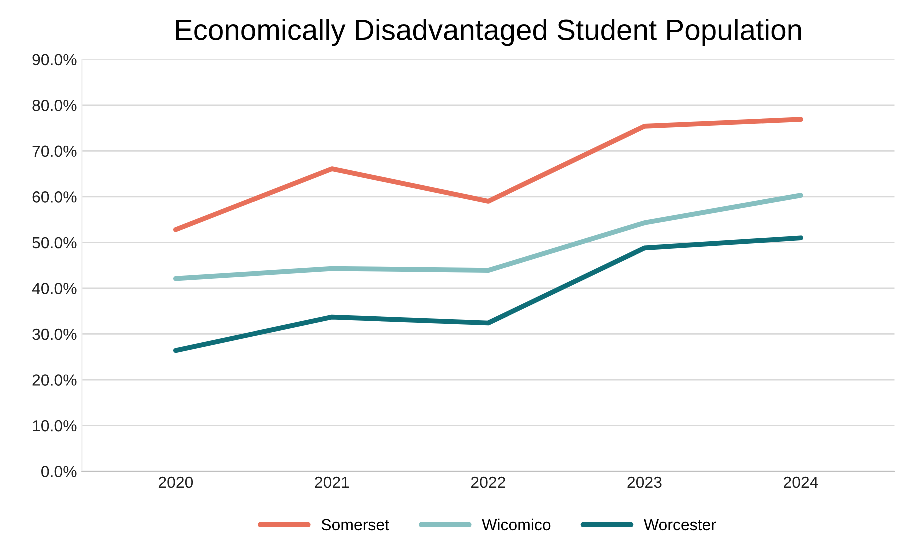  I want to click on x-tick-label: 2022, so click(488, 482).